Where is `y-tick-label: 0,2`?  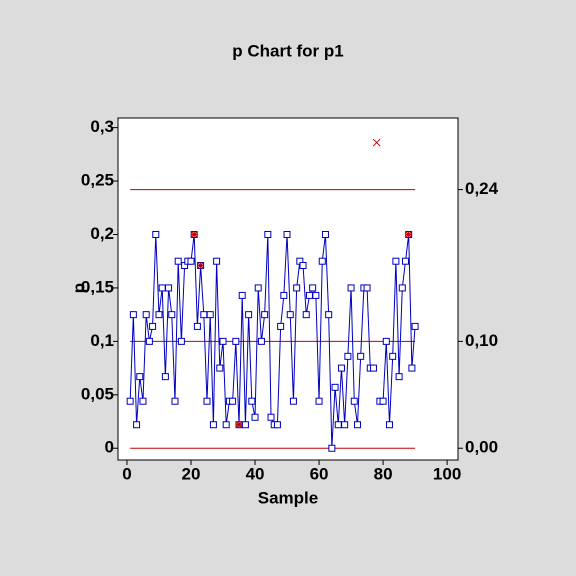 y-tick-label: 0,2 is located at coordinates (102, 233).